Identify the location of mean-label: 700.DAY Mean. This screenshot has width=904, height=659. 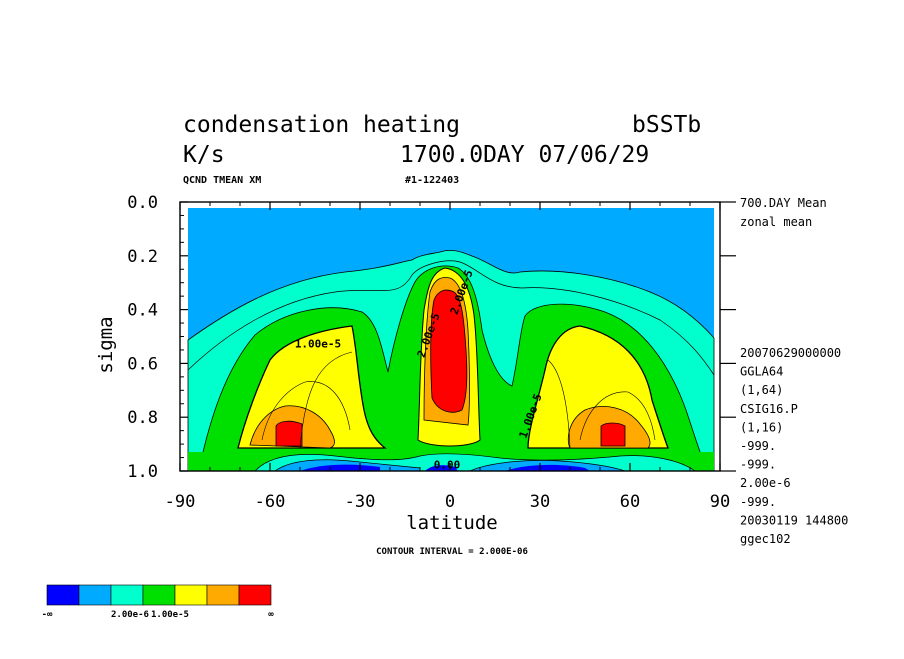
(783, 203).